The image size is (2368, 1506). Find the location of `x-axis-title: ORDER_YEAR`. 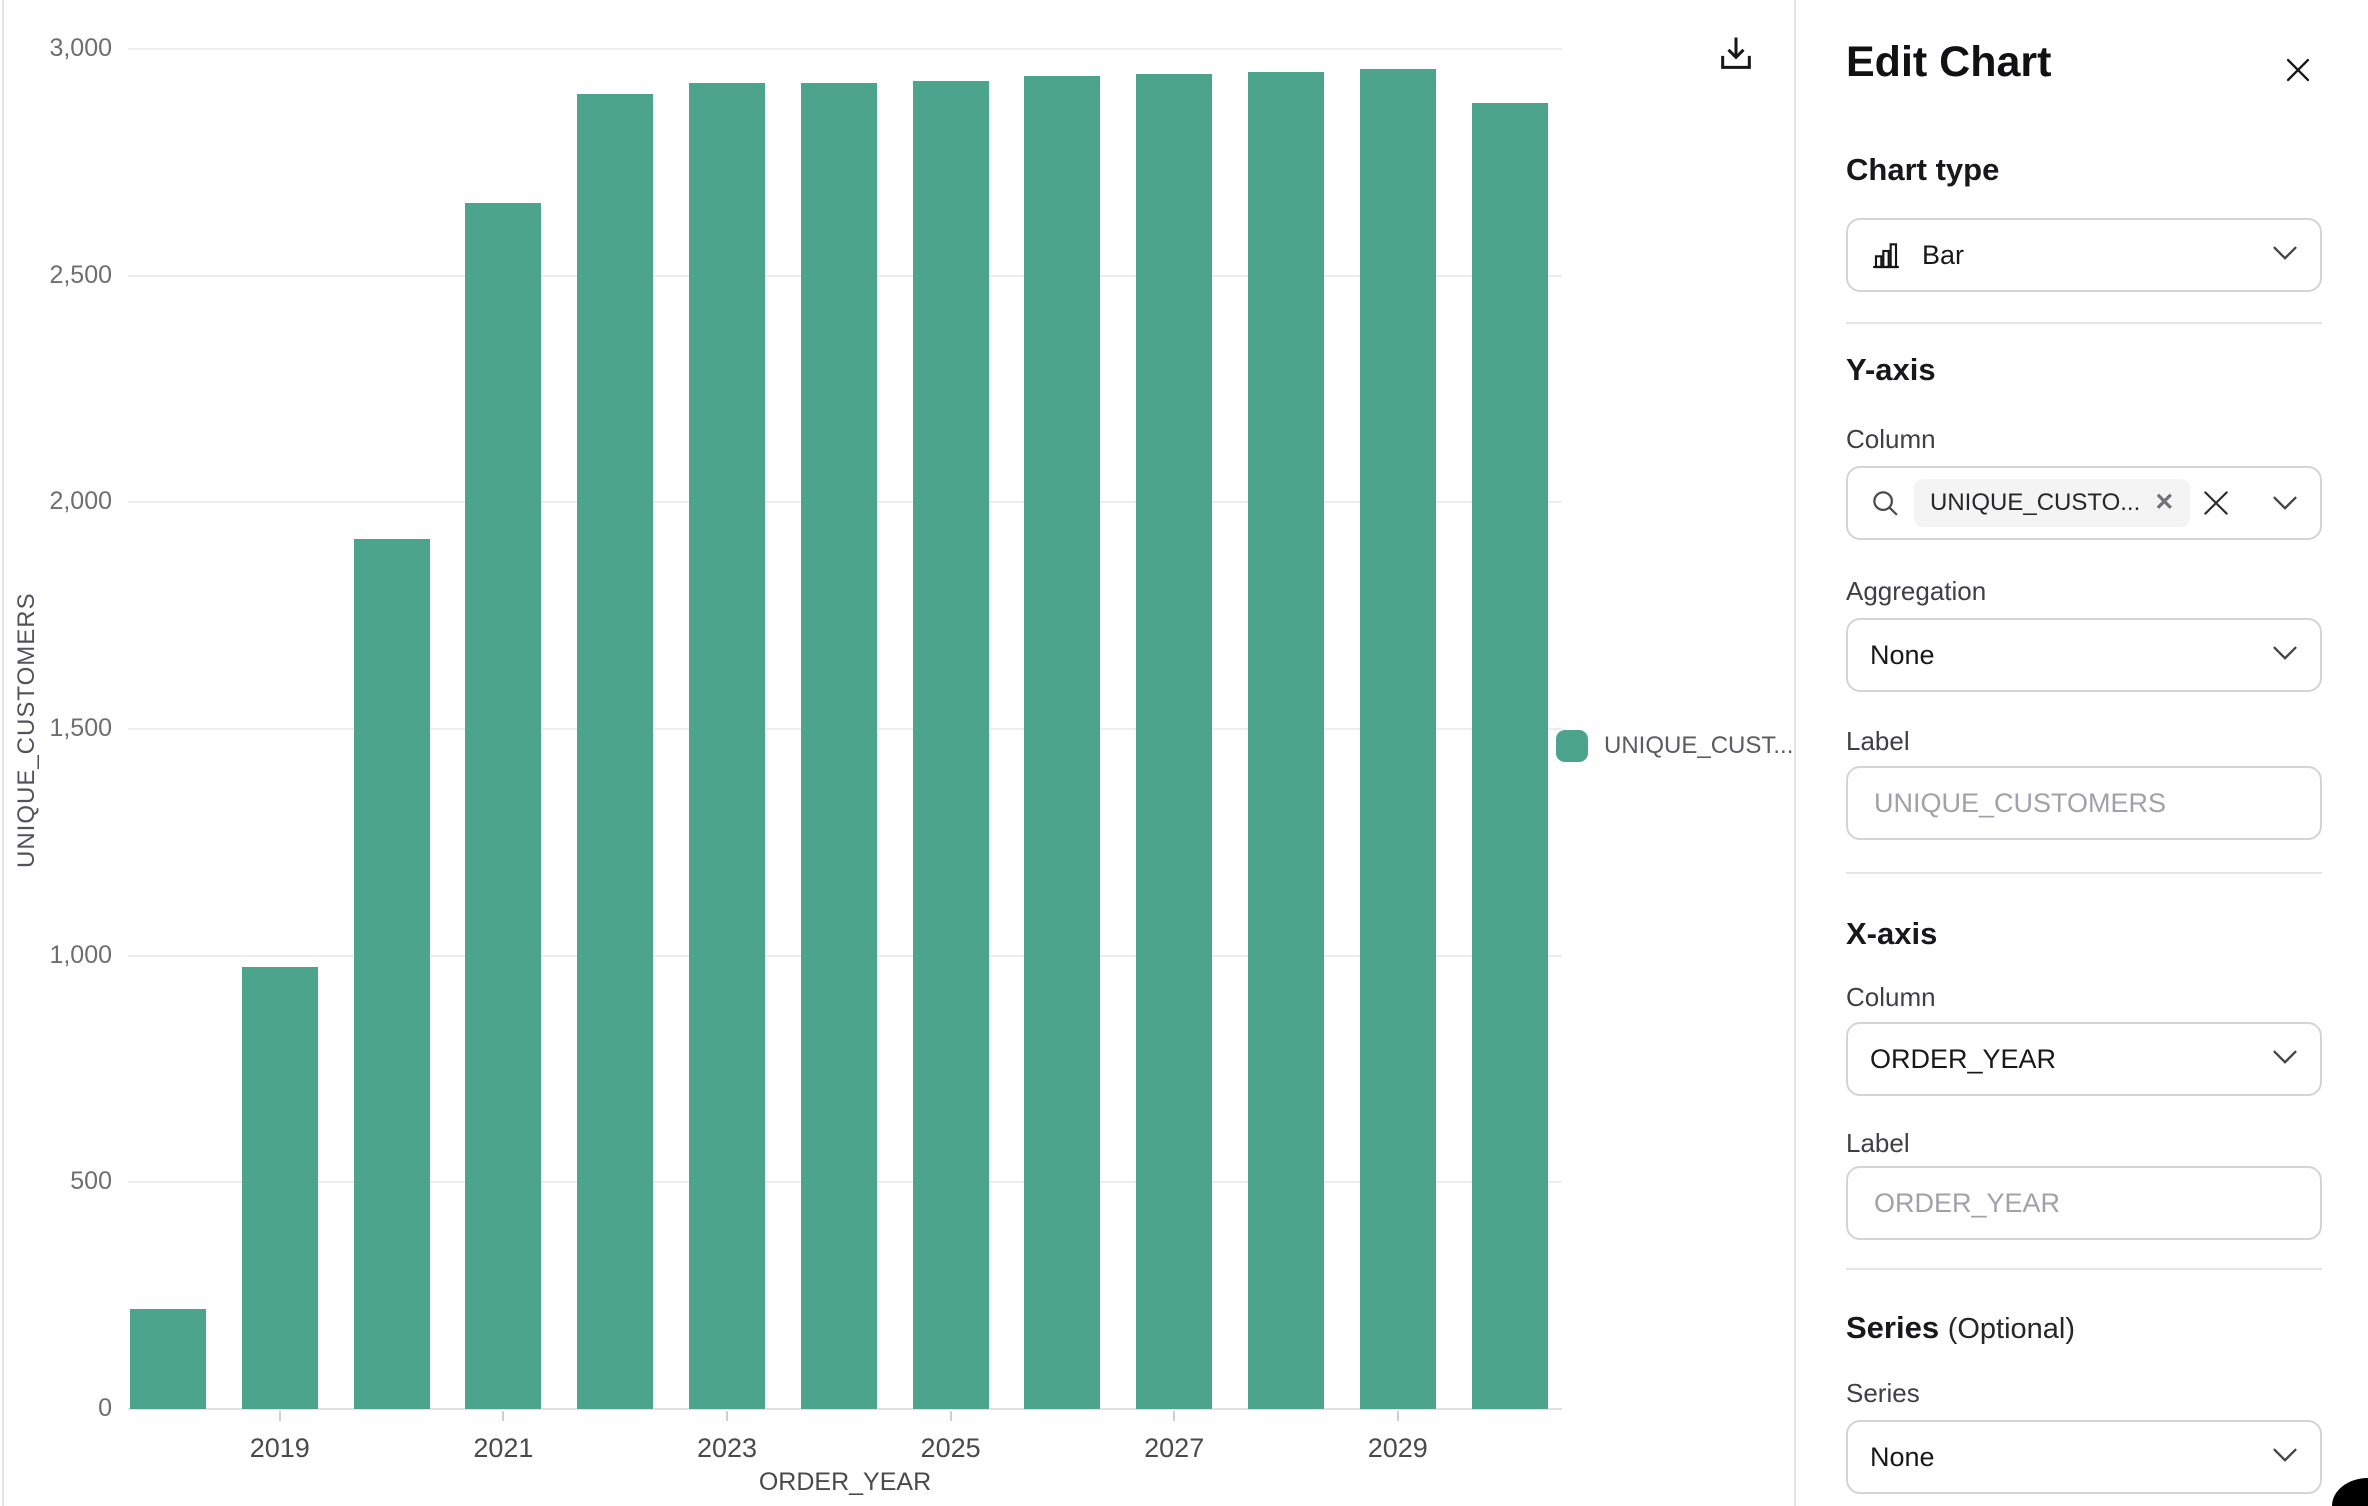

x-axis-title: ORDER_YEAR is located at coordinates (845, 1482).